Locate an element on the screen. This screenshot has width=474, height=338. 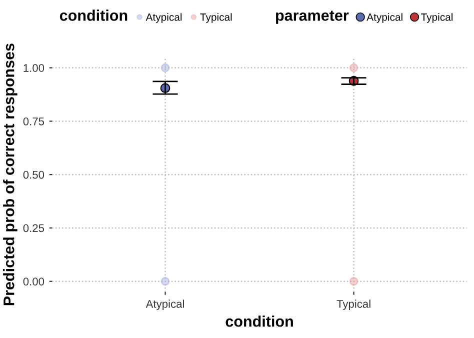
y-tick-label: 0.25 is located at coordinates (33, 228).